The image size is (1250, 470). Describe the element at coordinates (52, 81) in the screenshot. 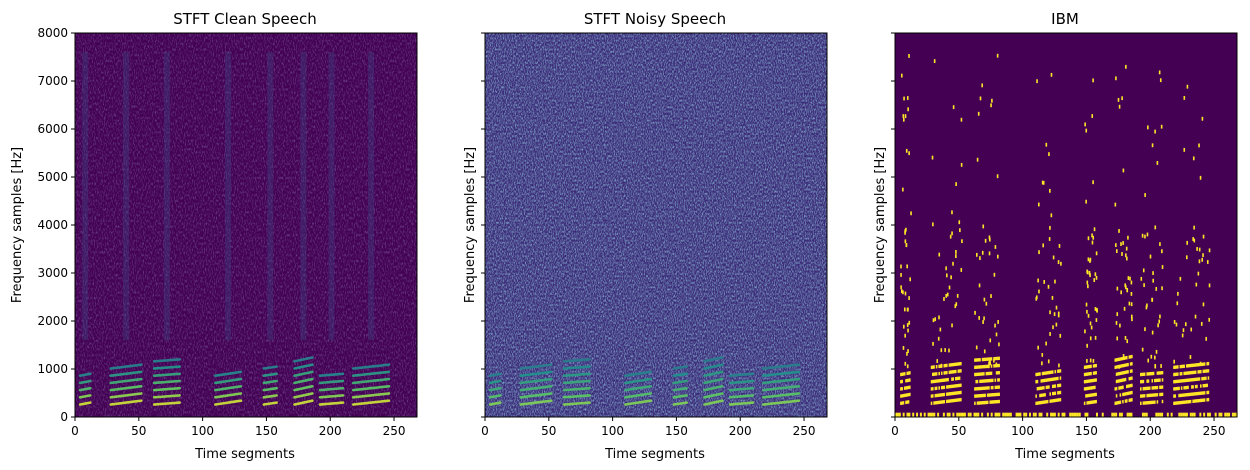

I see `y-tick-label: 7000` at that location.